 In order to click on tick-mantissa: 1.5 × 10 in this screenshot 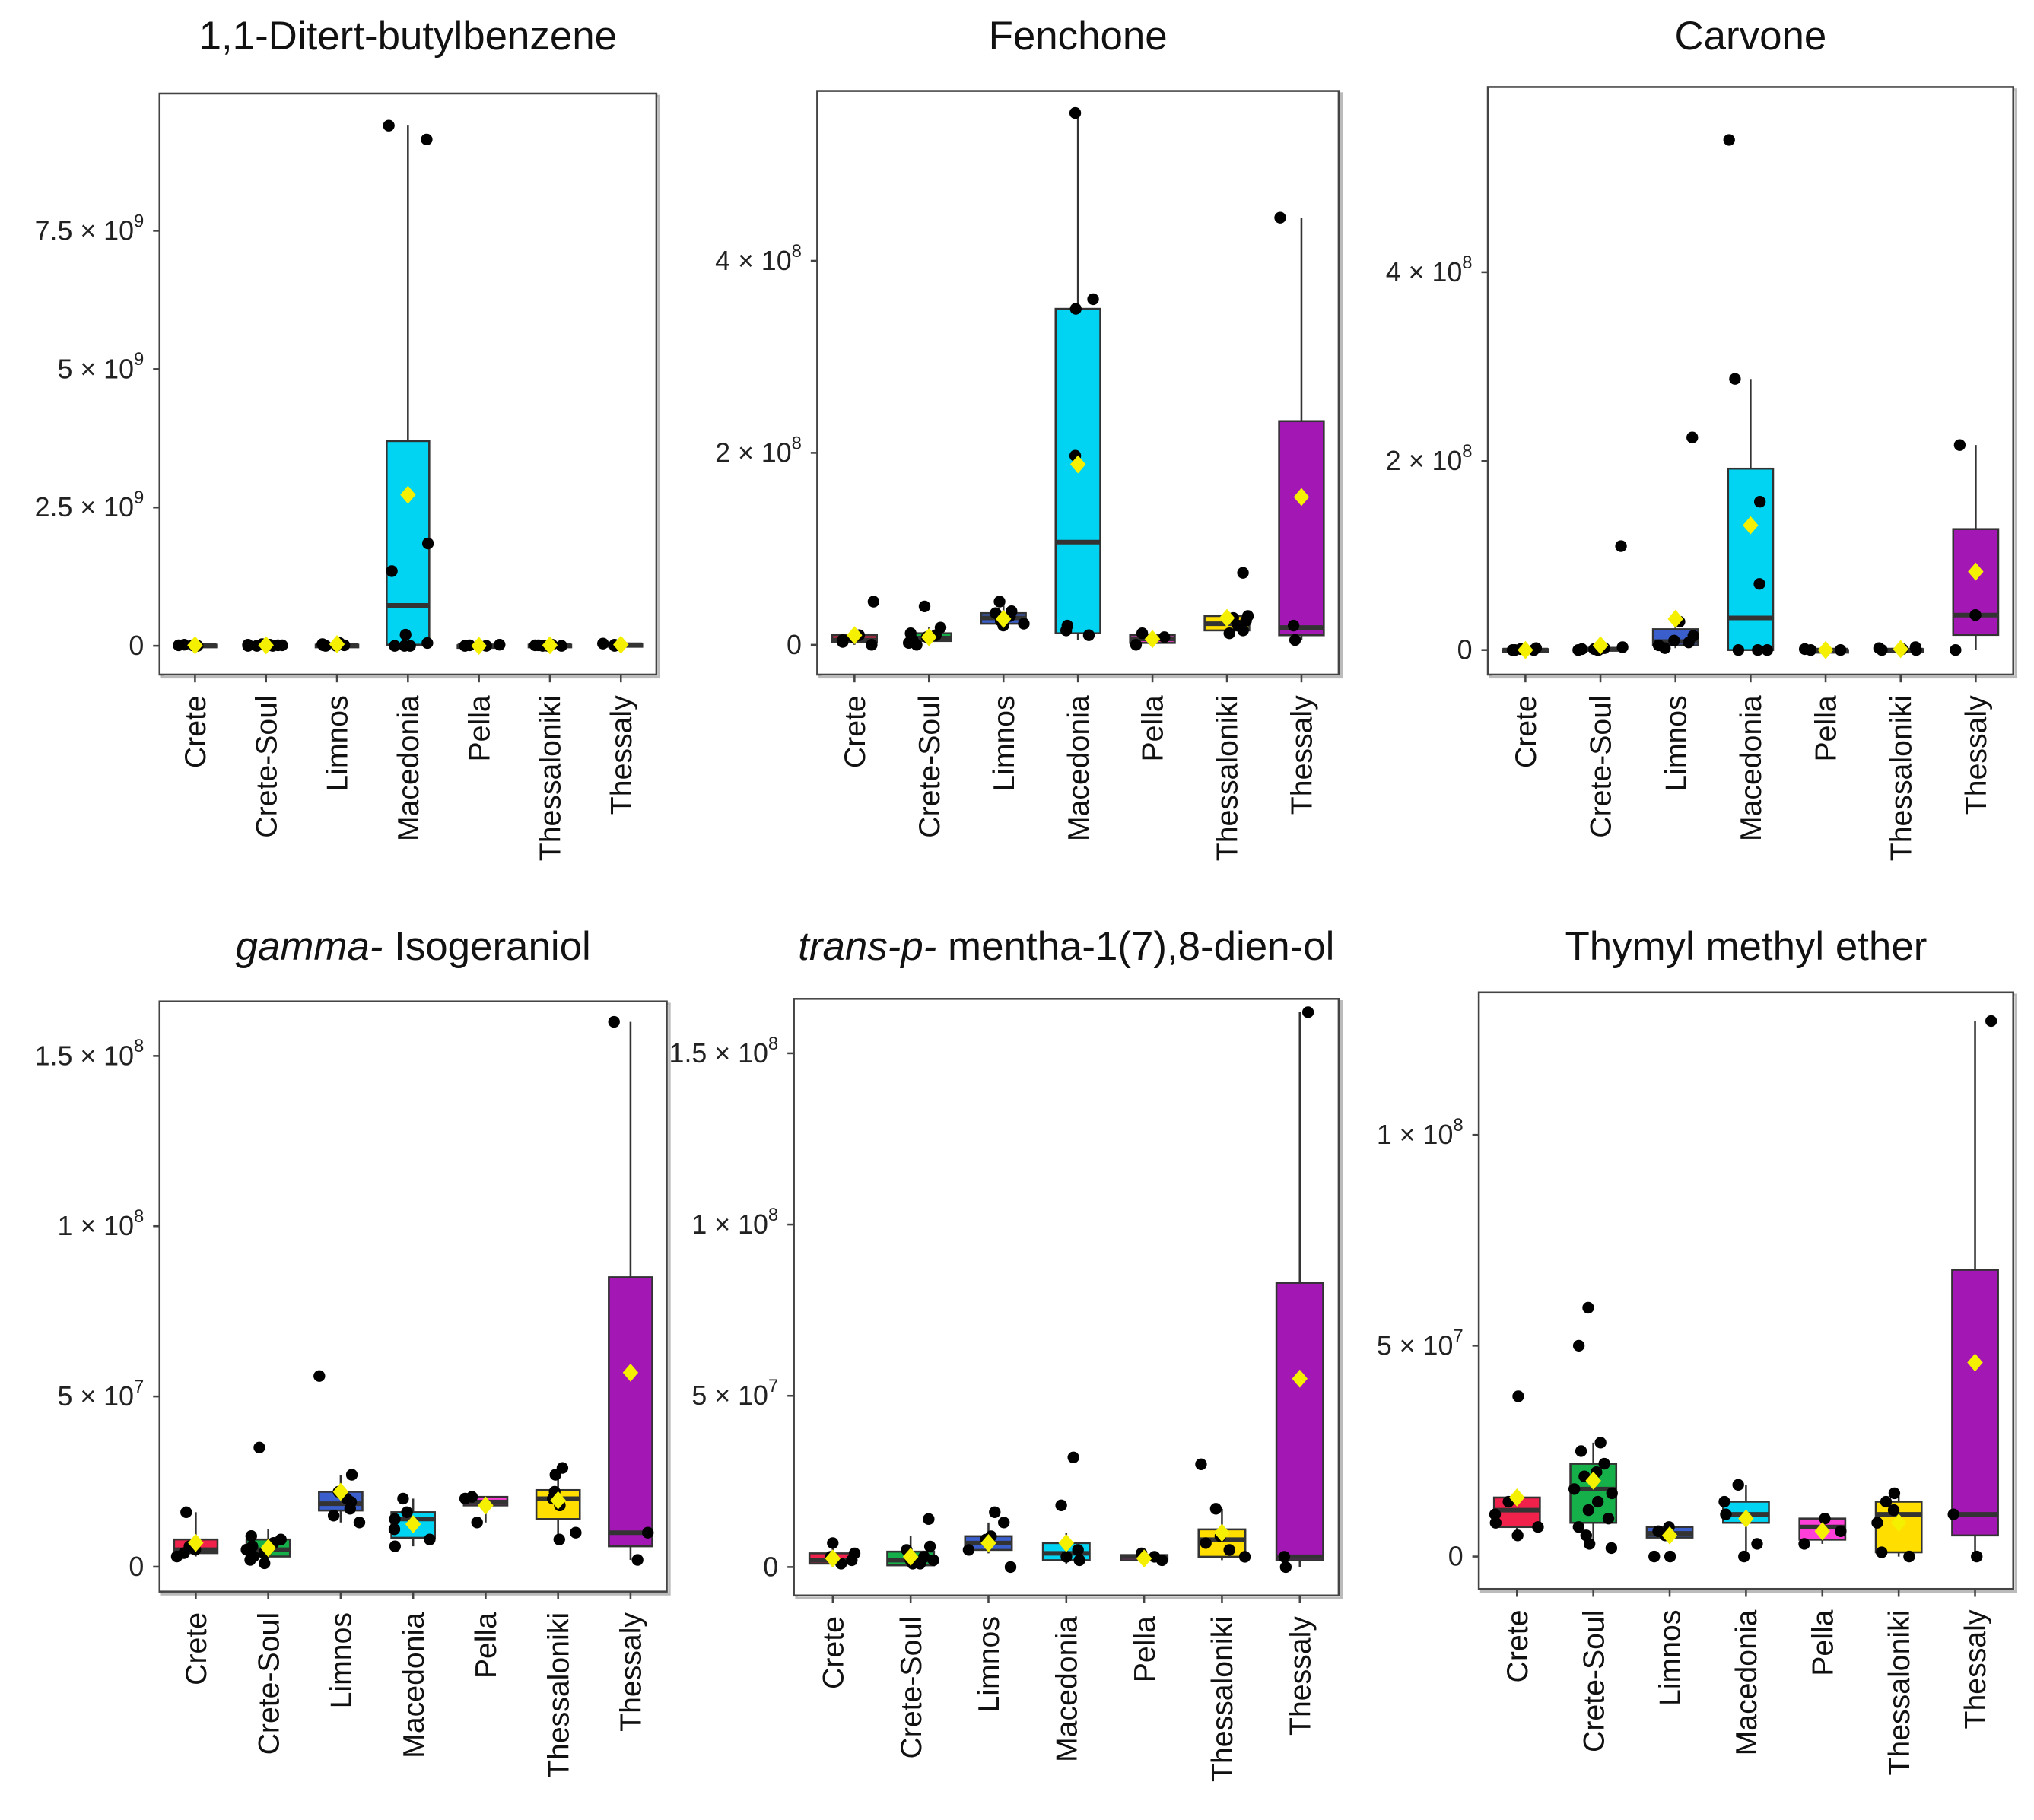, I will do `click(718, 1053)`.